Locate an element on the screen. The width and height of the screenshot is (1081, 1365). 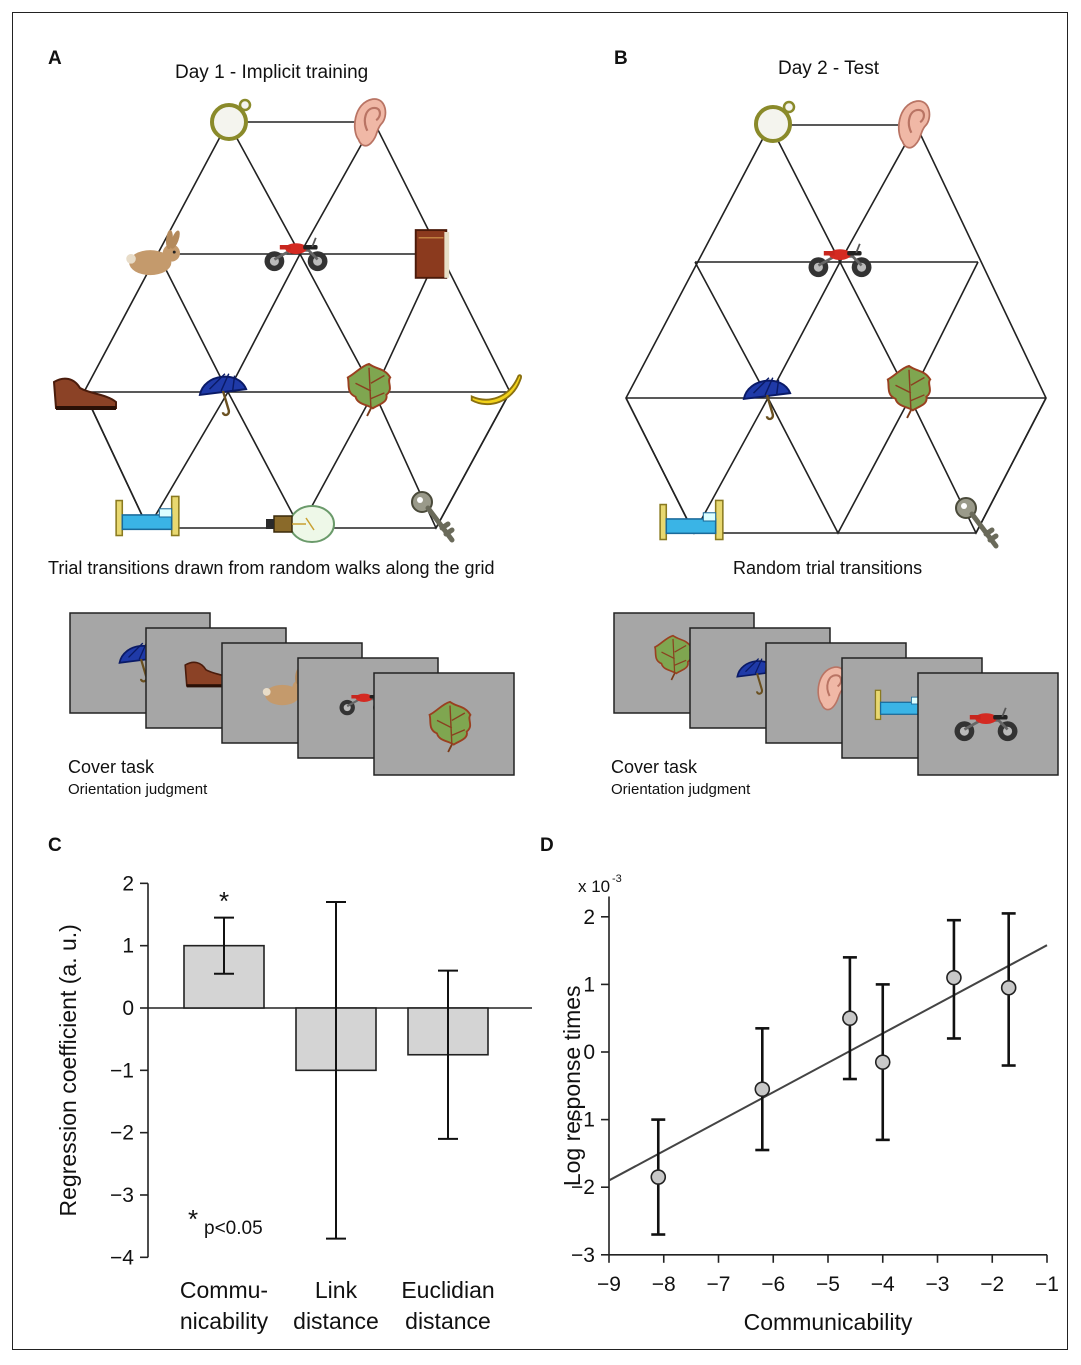
panel-b-letter: B is located at coordinates (621, 58).